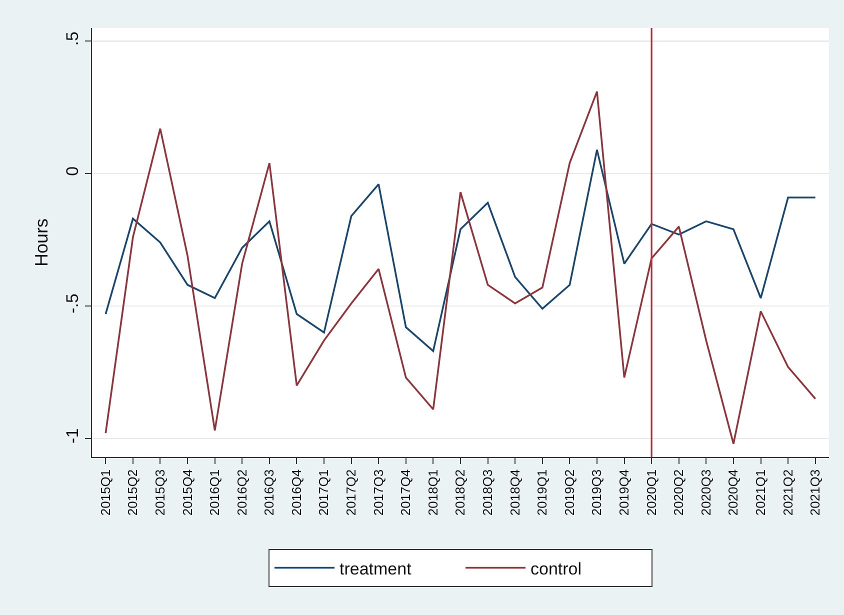 Image resolution: width=844 pixels, height=615 pixels. What do you see at coordinates (324, 492) in the screenshot?
I see `x-tick-label: 2017Q1` at bounding box center [324, 492].